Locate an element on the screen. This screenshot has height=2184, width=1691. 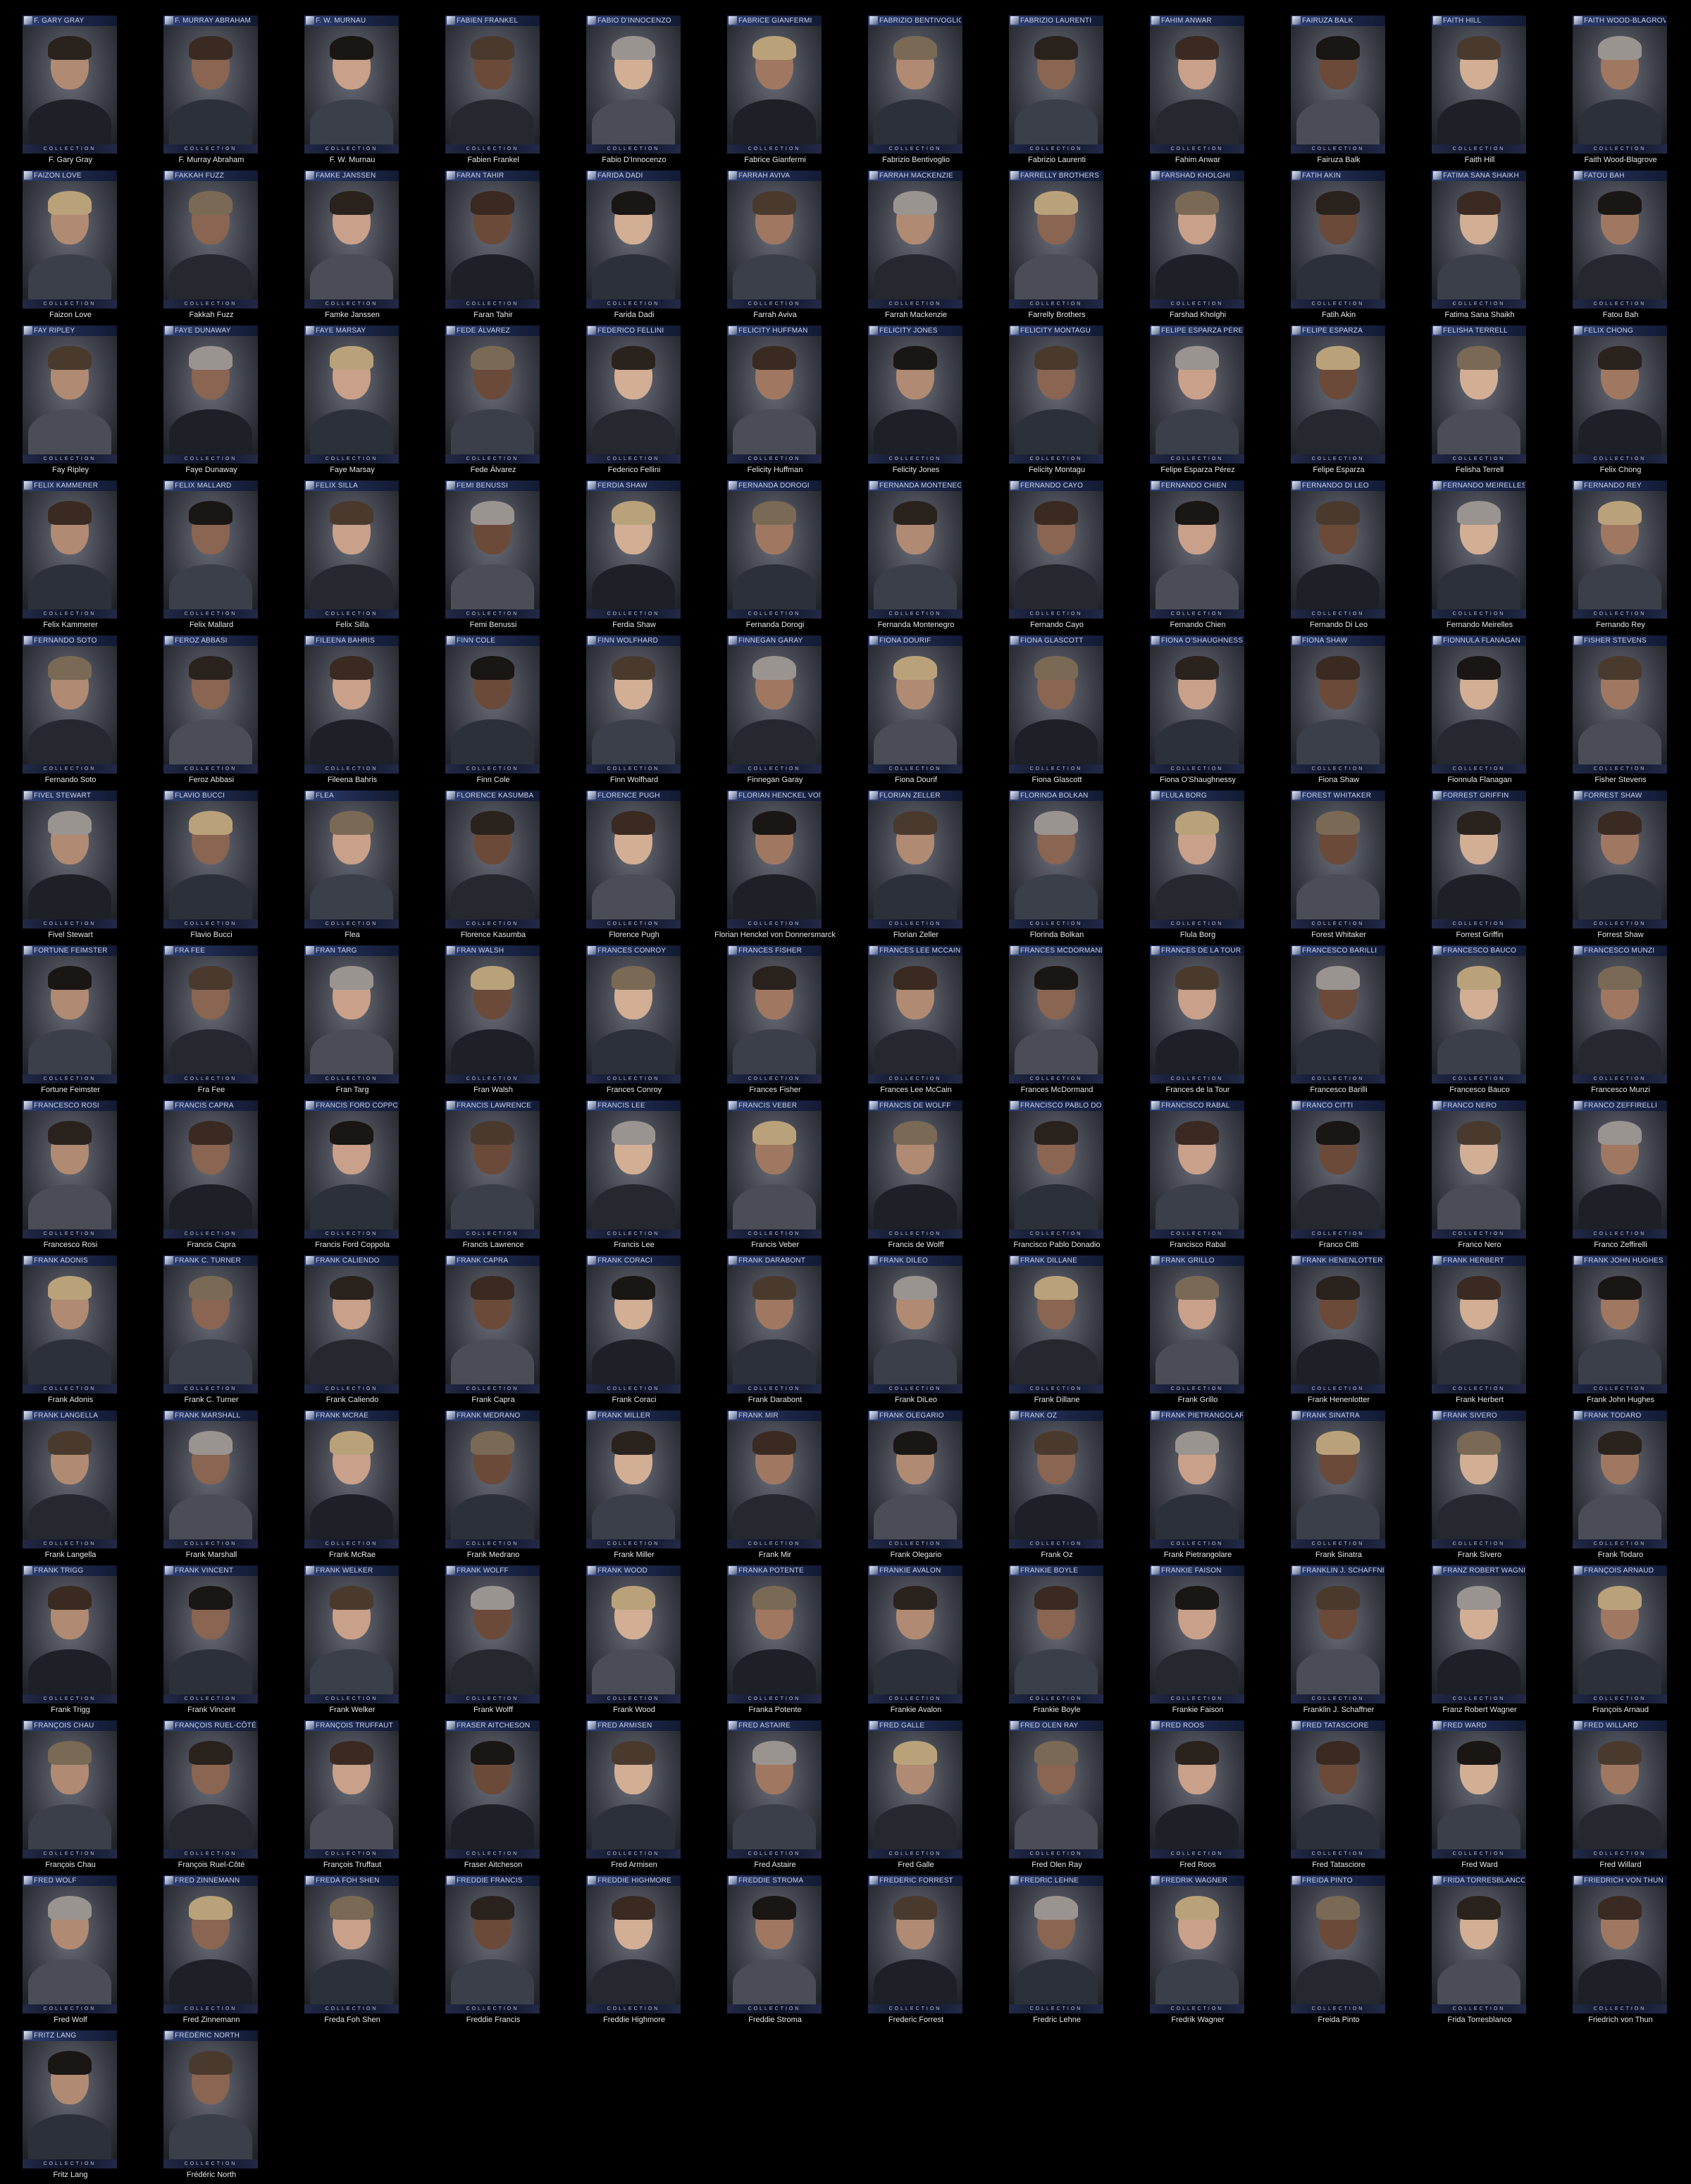
poster-card: FRANÇOIS ARNAUD COLLECTION is located at coordinates (1620, 1634).